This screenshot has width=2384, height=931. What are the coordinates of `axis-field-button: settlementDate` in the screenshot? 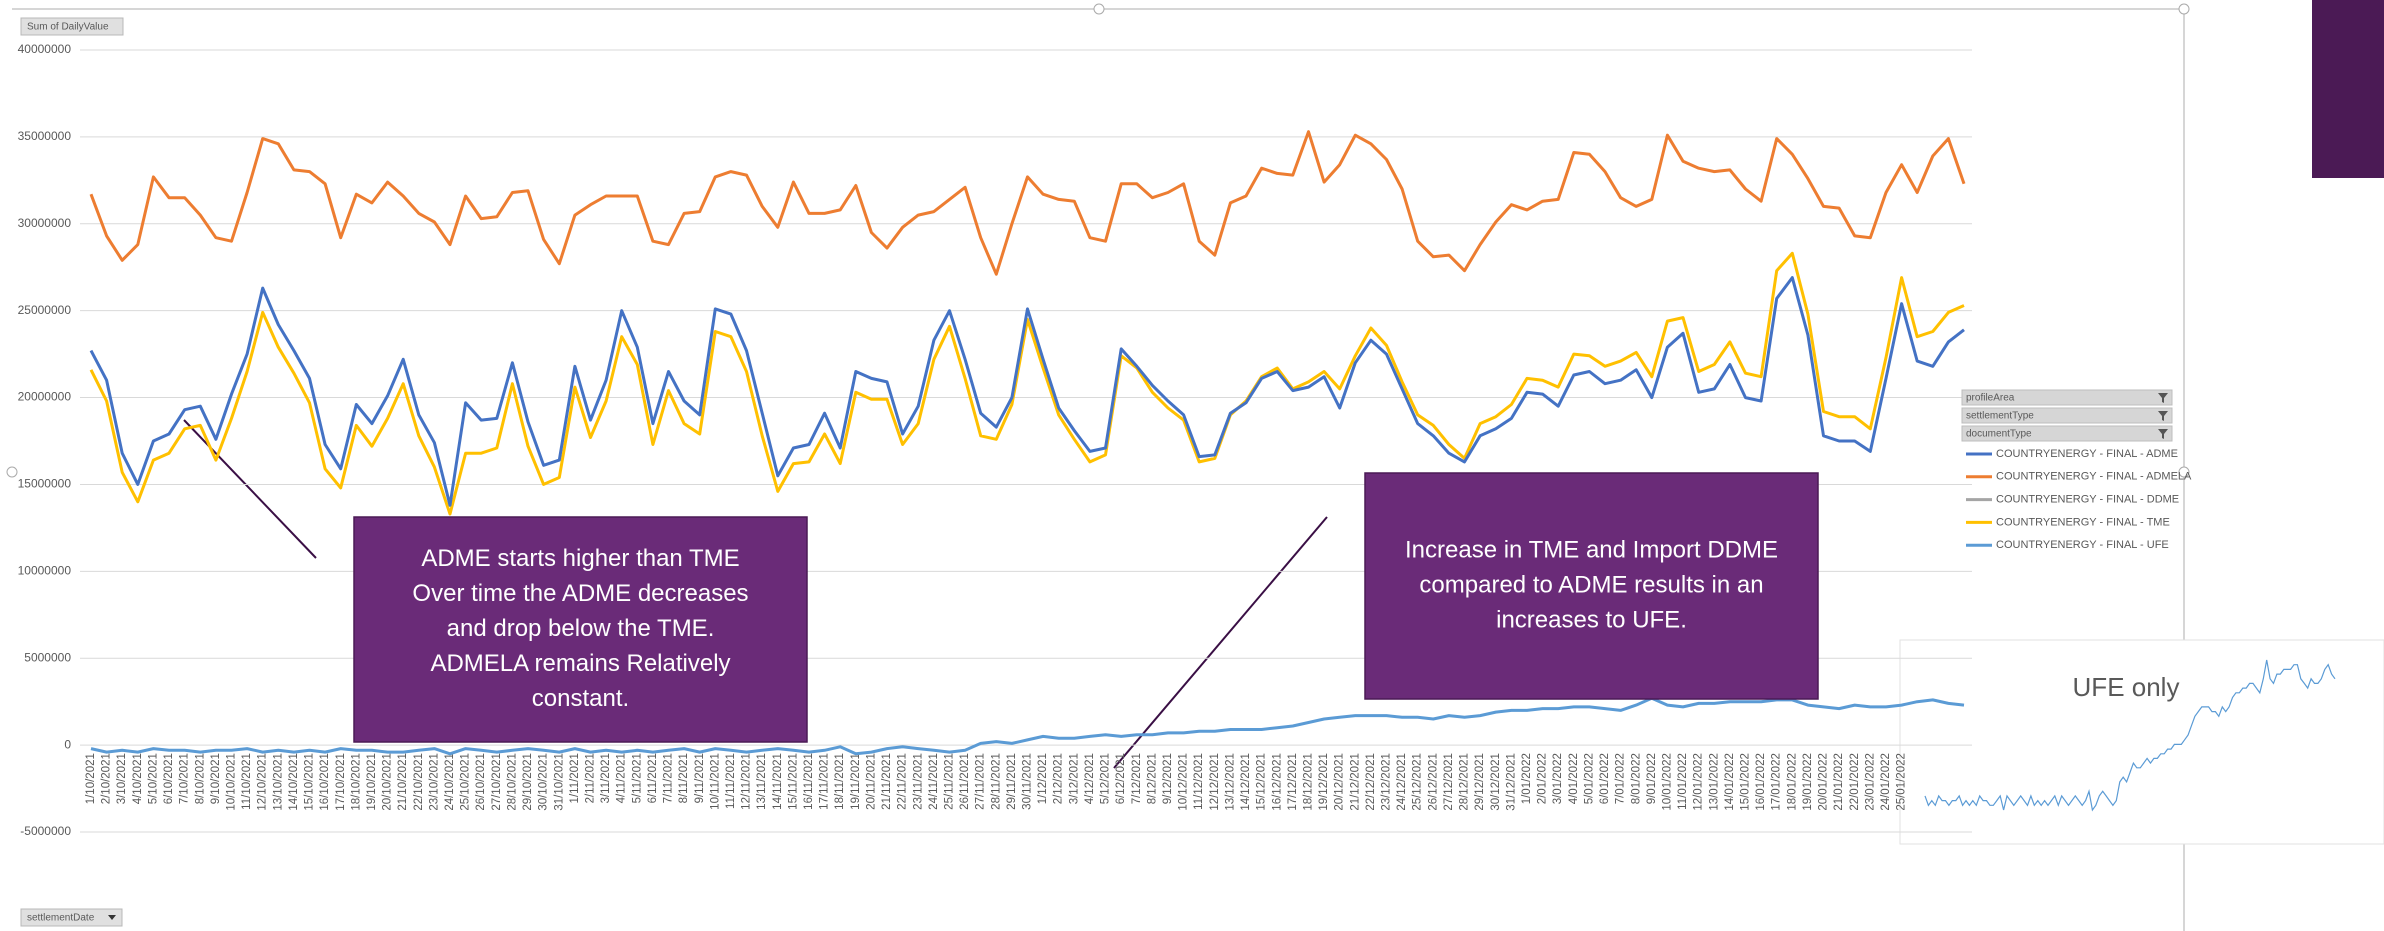 It's located at (71, 917).